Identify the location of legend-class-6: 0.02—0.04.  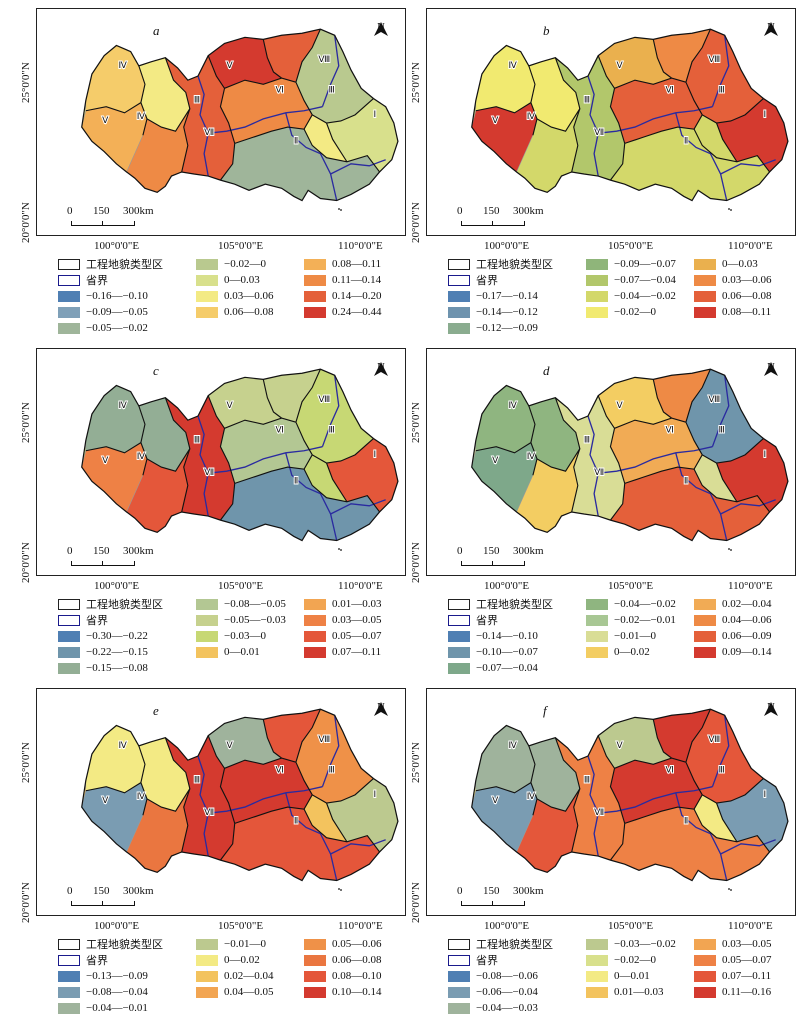
(235, 976).